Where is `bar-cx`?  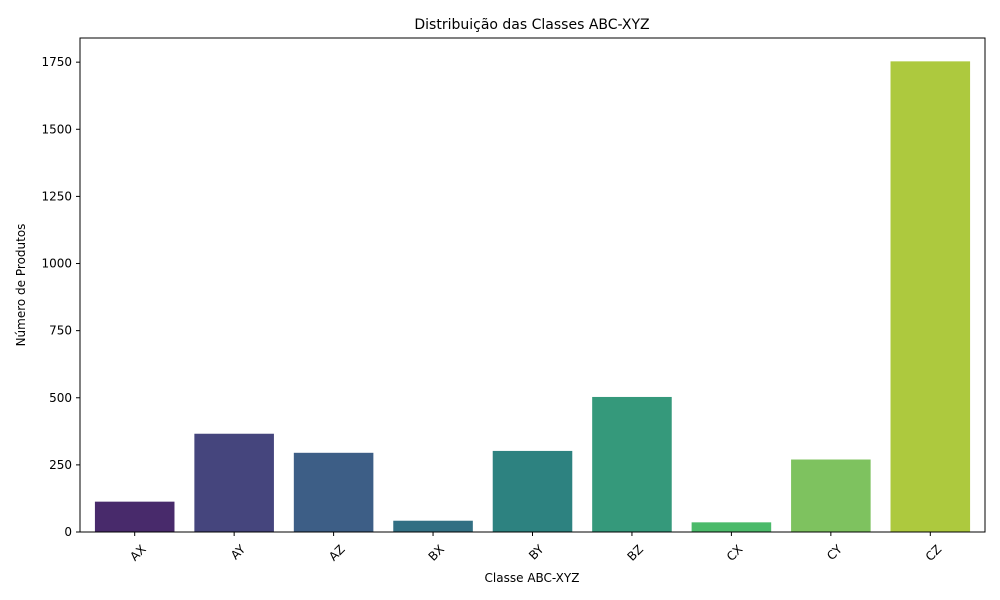
bar-cx is located at coordinates (731, 527).